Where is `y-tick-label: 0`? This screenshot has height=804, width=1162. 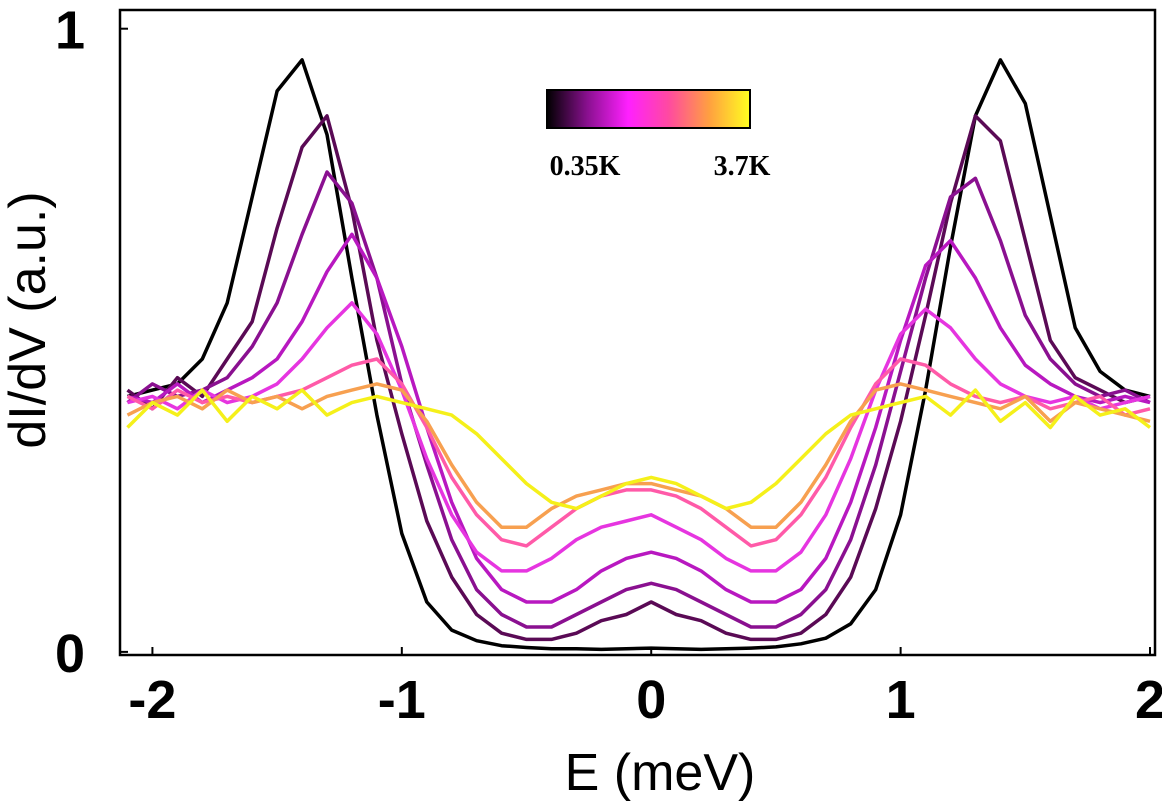 y-tick-label: 0 is located at coordinates (70, 654).